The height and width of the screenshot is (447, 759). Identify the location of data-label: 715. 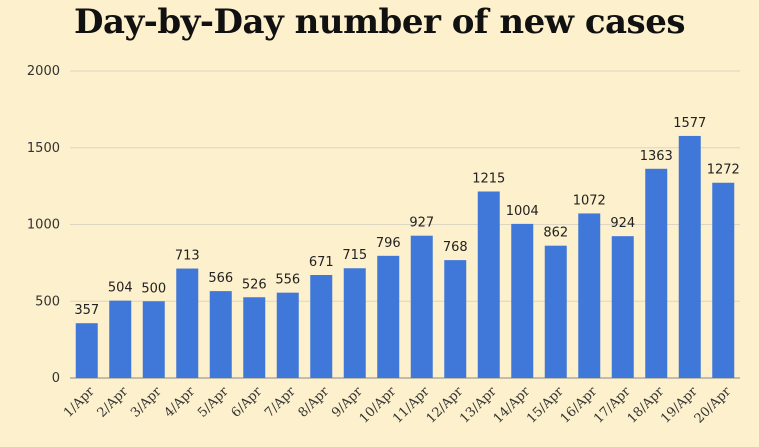
(354, 255).